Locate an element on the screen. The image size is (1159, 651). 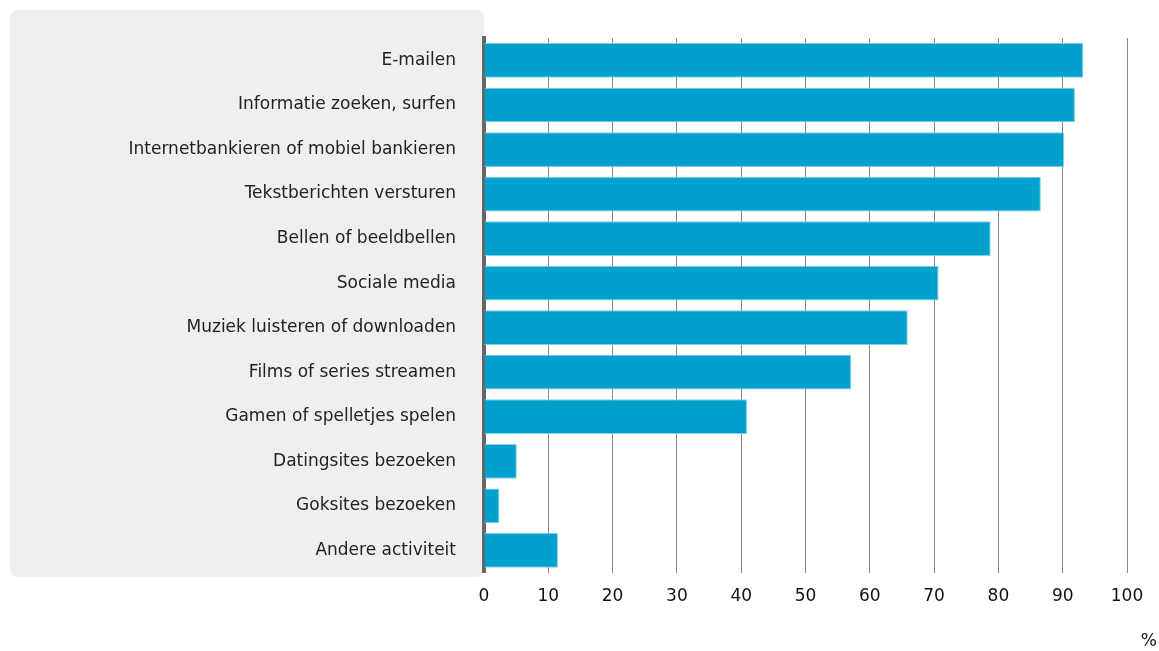
y-tick-label: Films of series streamen is located at coordinates (352, 370).